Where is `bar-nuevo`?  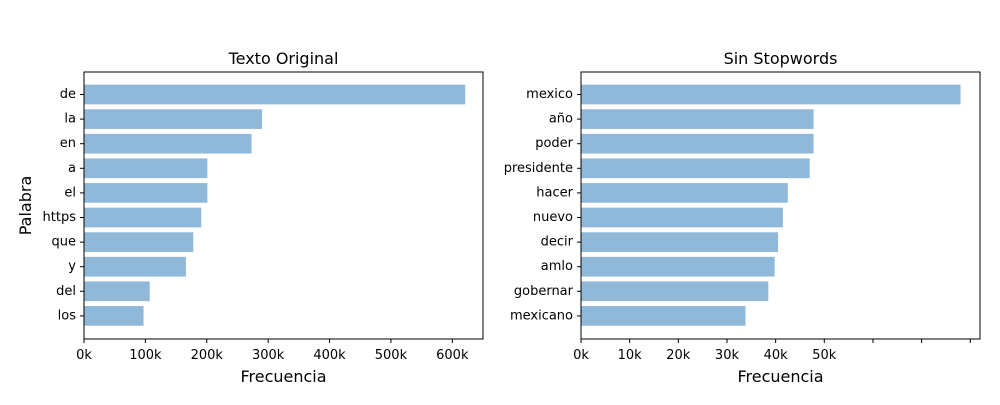
bar-nuevo is located at coordinates (682, 217).